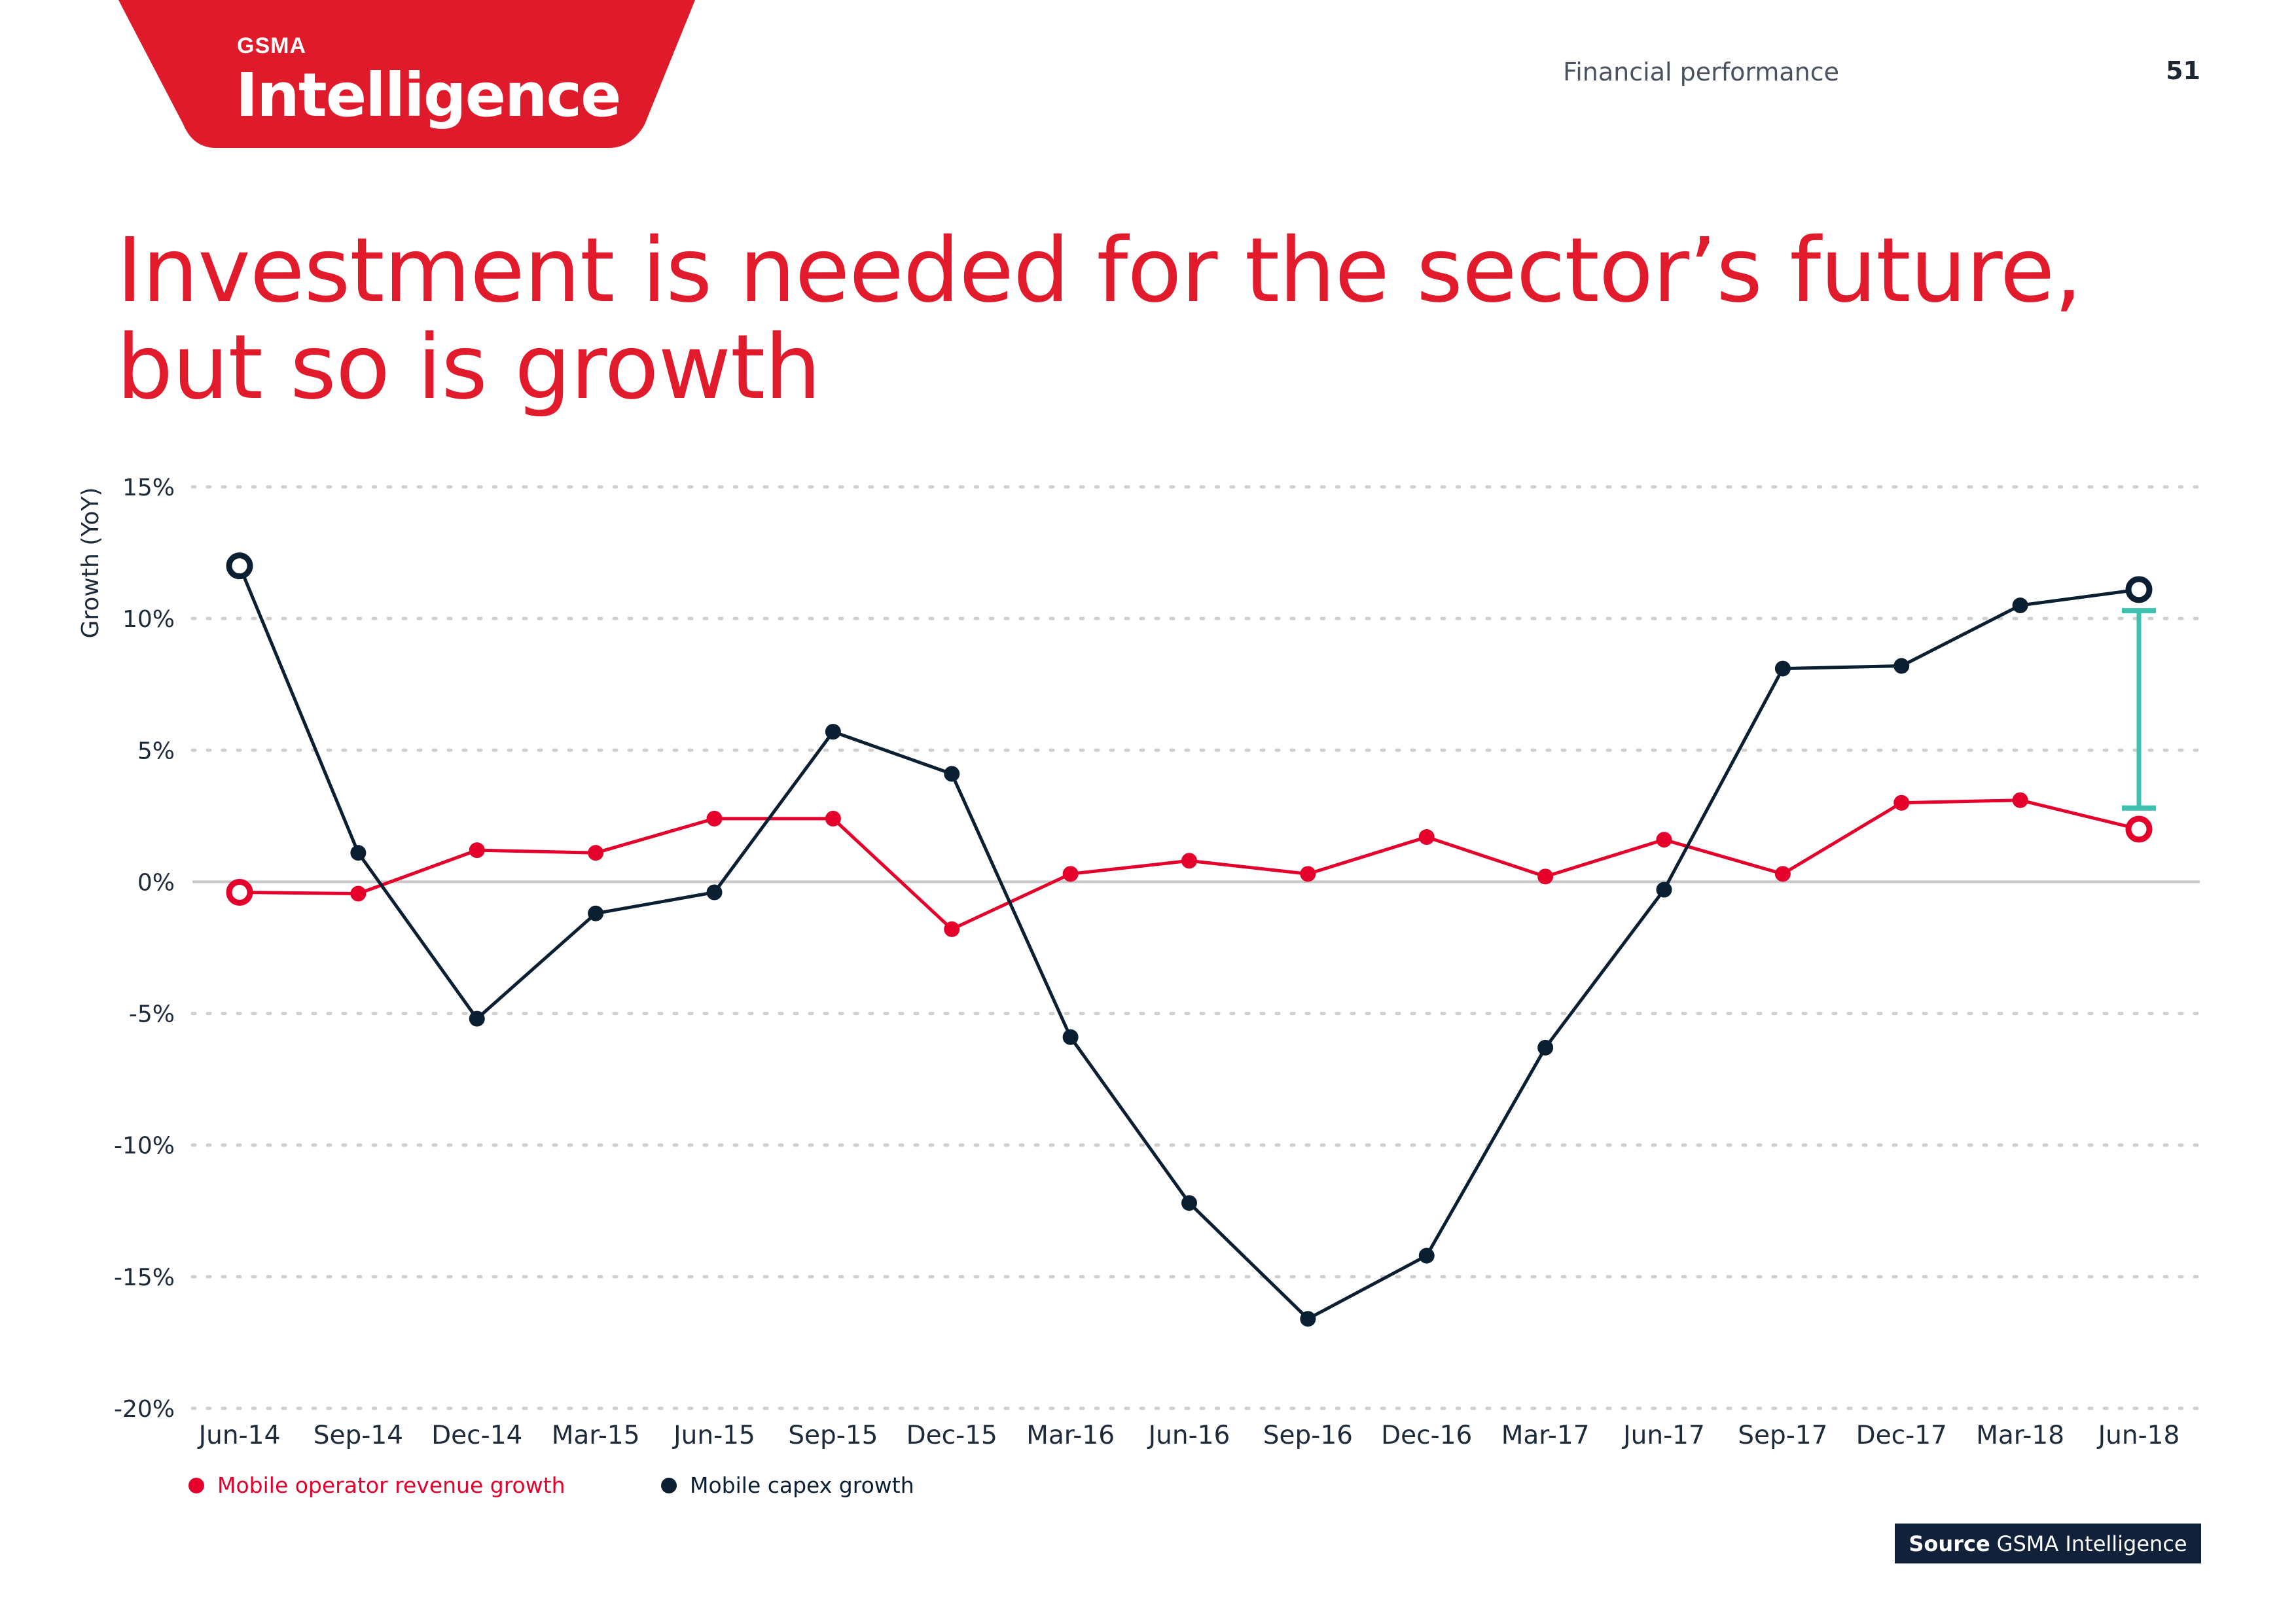  I want to click on x-tick-label: Sep-14, so click(358, 1435).